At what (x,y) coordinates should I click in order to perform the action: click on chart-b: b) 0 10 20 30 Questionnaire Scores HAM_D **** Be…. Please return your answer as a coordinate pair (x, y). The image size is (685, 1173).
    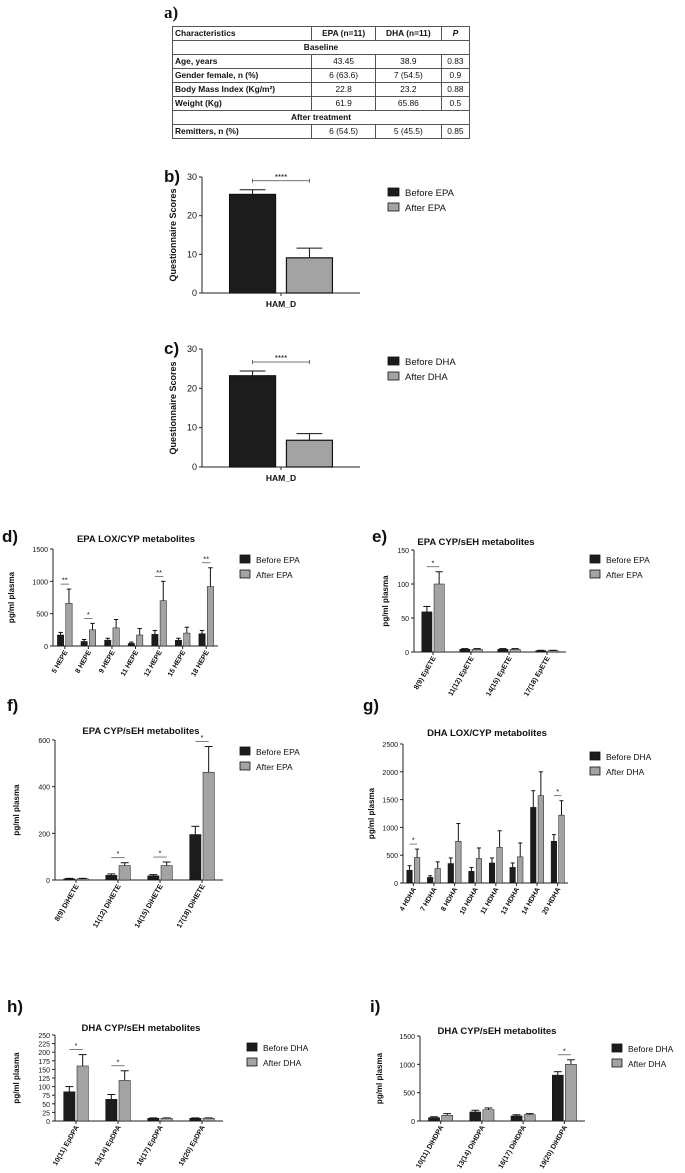
    Looking at the image, I should click on (309, 238).